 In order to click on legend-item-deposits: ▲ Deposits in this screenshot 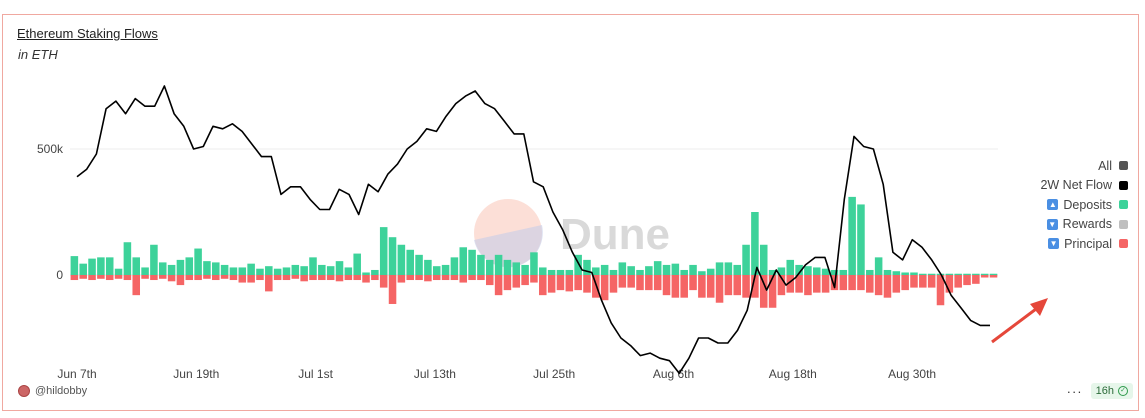, I will do `click(1084, 205)`.